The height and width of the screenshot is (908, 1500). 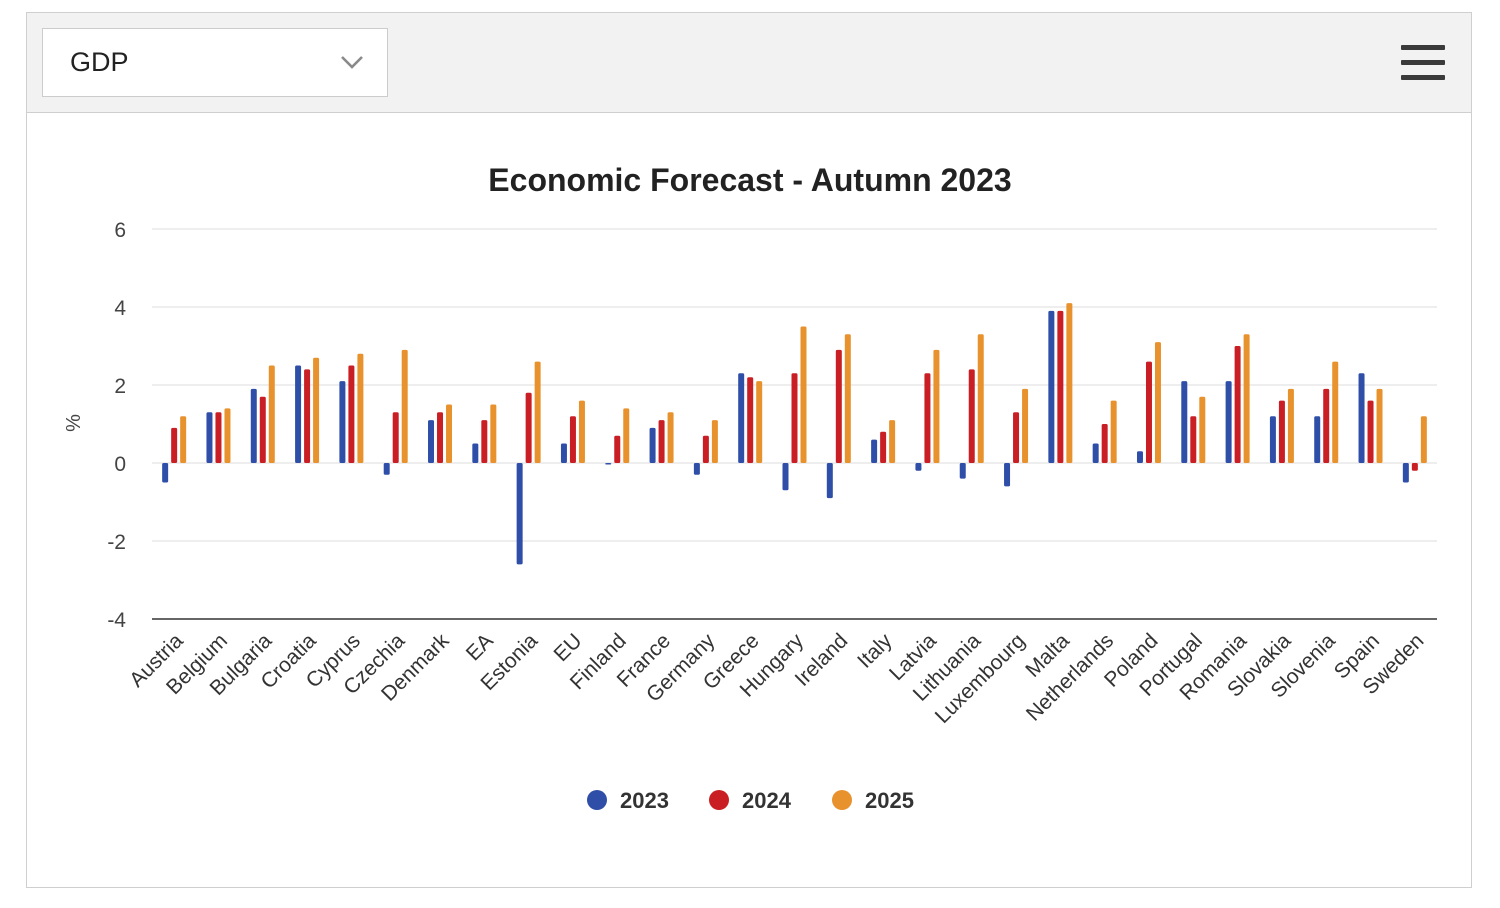 I want to click on bar-malta-2024, so click(x=1060, y=386).